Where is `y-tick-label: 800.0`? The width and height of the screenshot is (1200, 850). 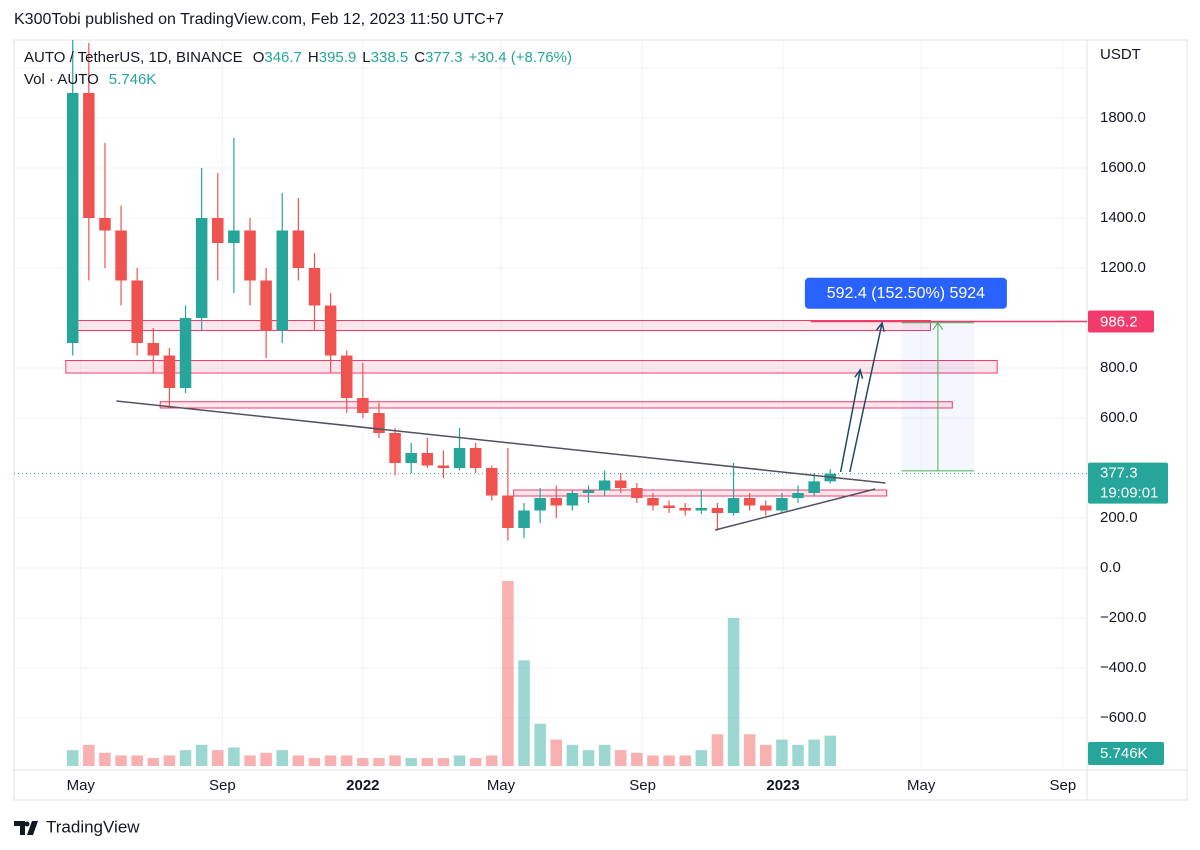
y-tick-label: 800.0 is located at coordinates (1119, 367).